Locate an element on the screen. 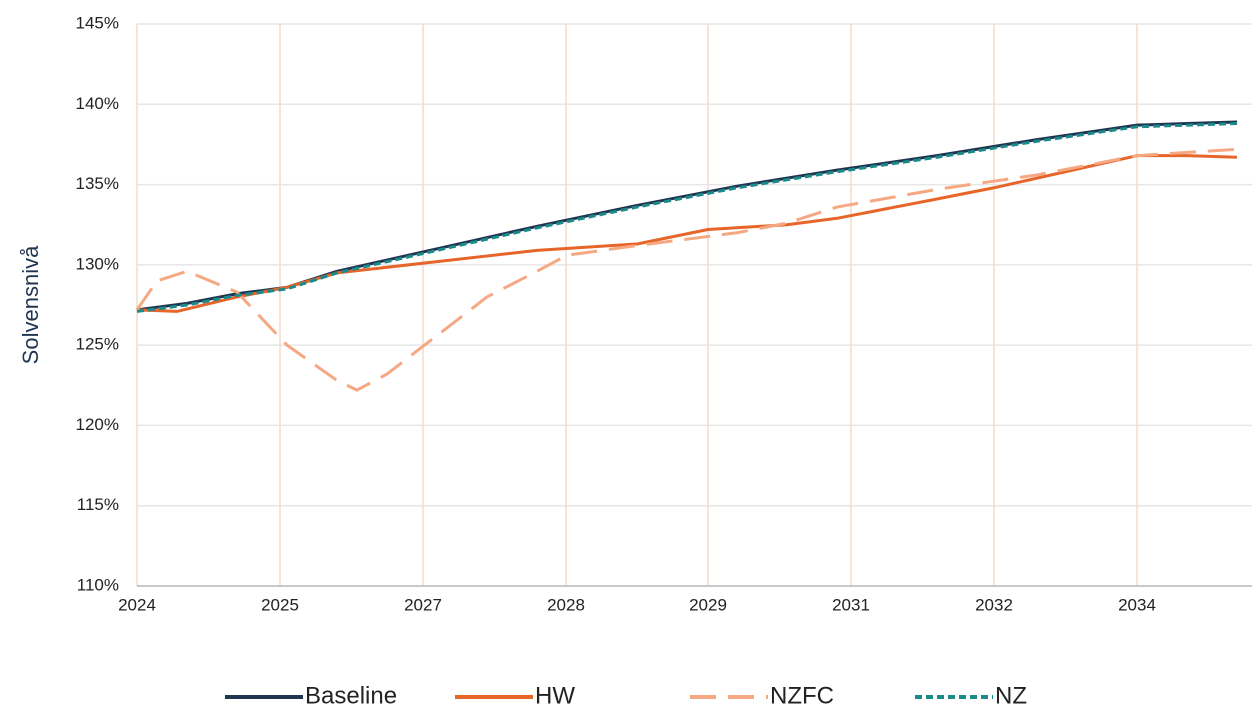  x-tick-label: 2024 is located at coordinates (137, 604).